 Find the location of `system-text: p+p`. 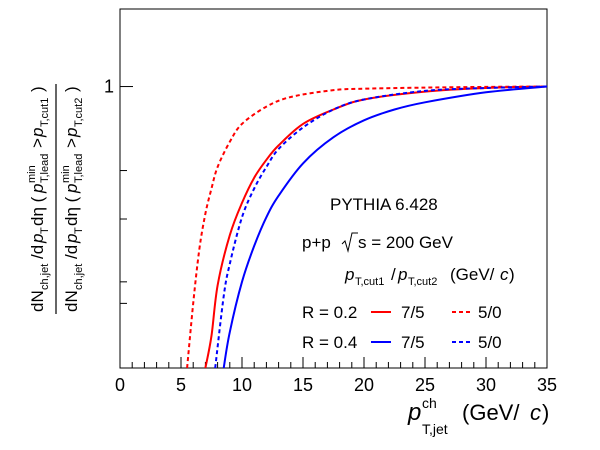

system-text: p+p is located at coordinates (316, 242).